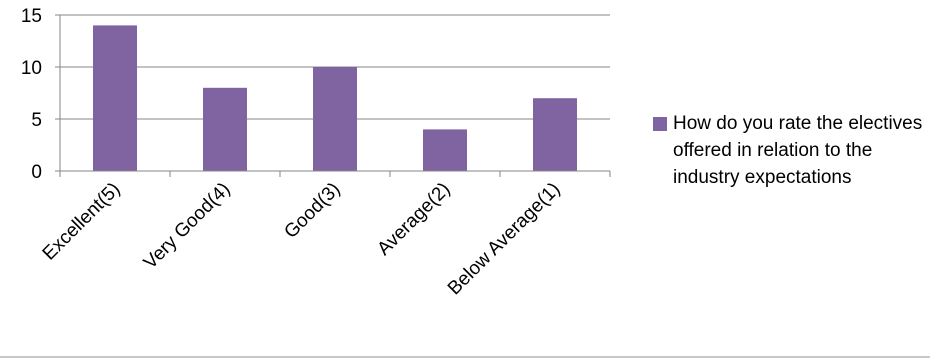  What do you see at coordinates (660, 124) in the screenshot?
I see `legend-swatch` at bounding box center [660, 124].